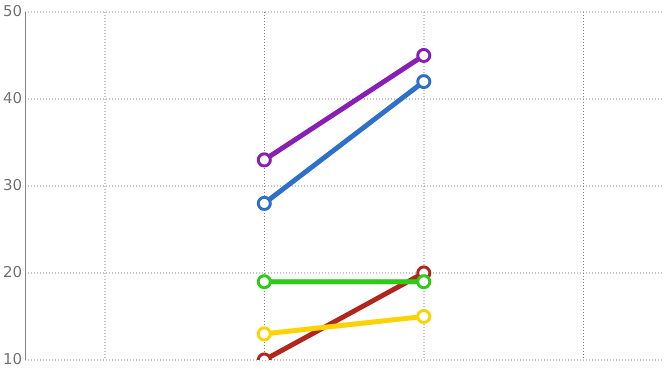  I want to click on y-tick-label: 20, so click(12, 271).